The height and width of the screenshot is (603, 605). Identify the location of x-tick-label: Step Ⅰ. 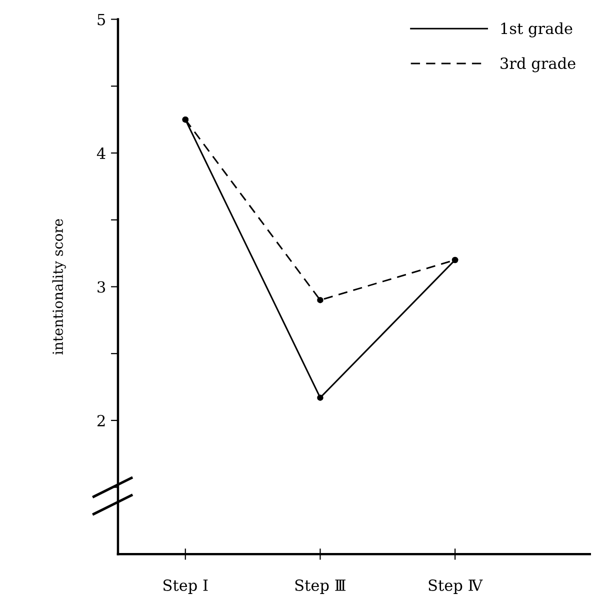
(186, 586).